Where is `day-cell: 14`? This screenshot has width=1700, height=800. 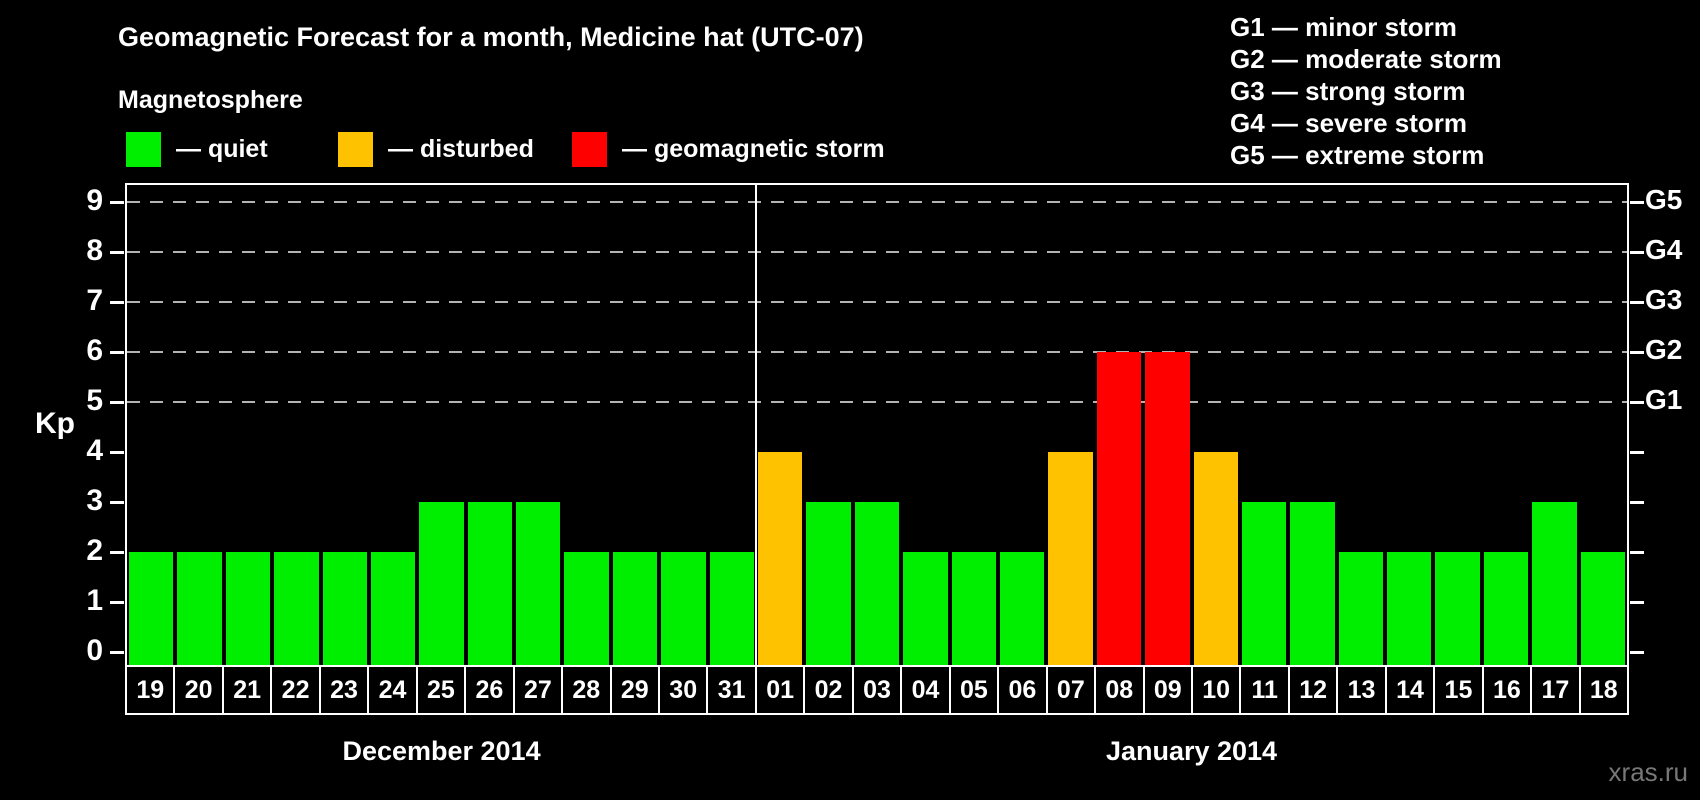 day-cell: 14 is located at coordinates (1408, 690).